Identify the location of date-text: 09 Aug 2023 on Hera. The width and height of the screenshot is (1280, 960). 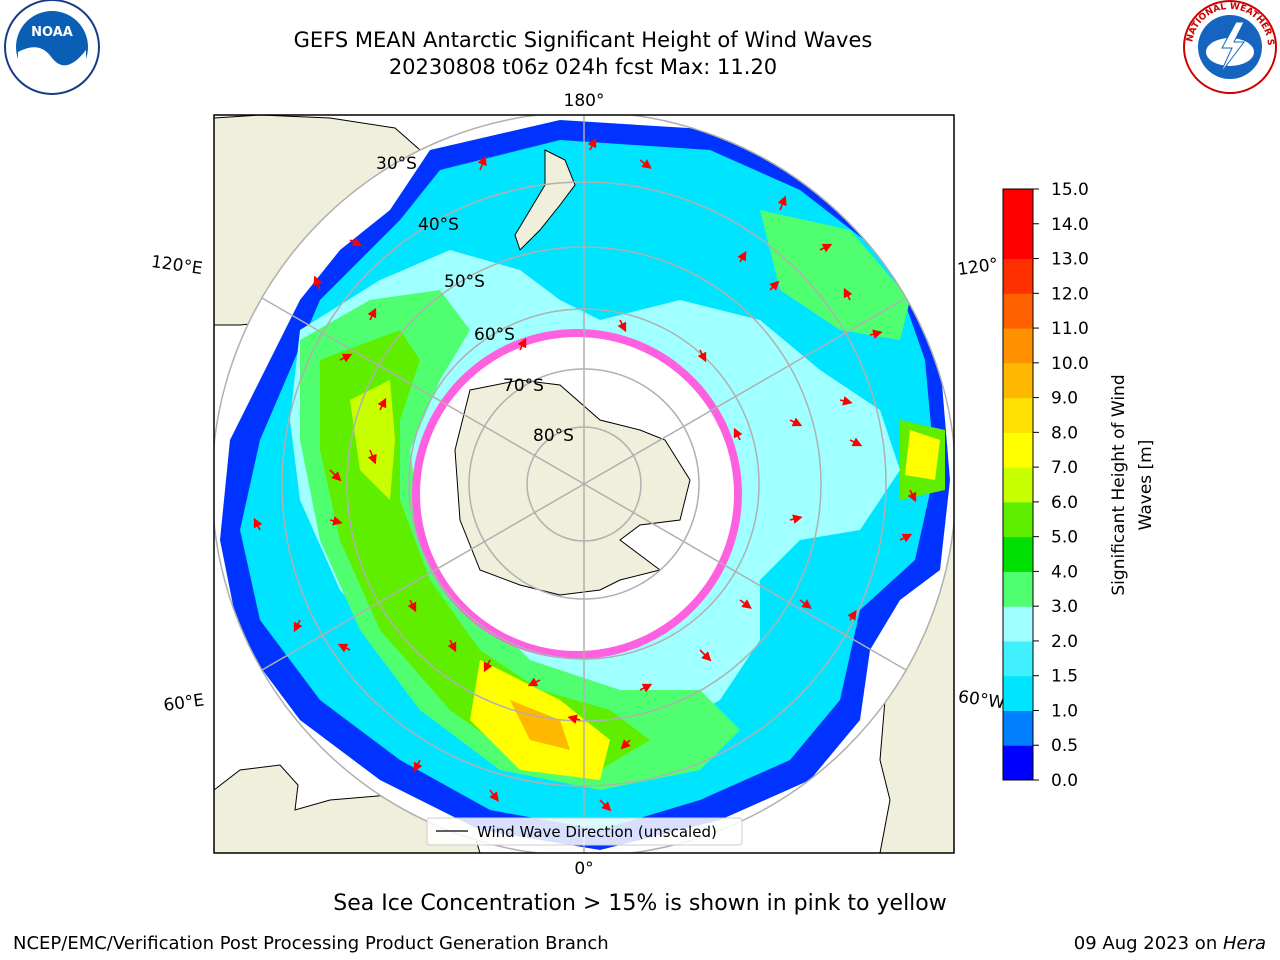
(1170, 943).